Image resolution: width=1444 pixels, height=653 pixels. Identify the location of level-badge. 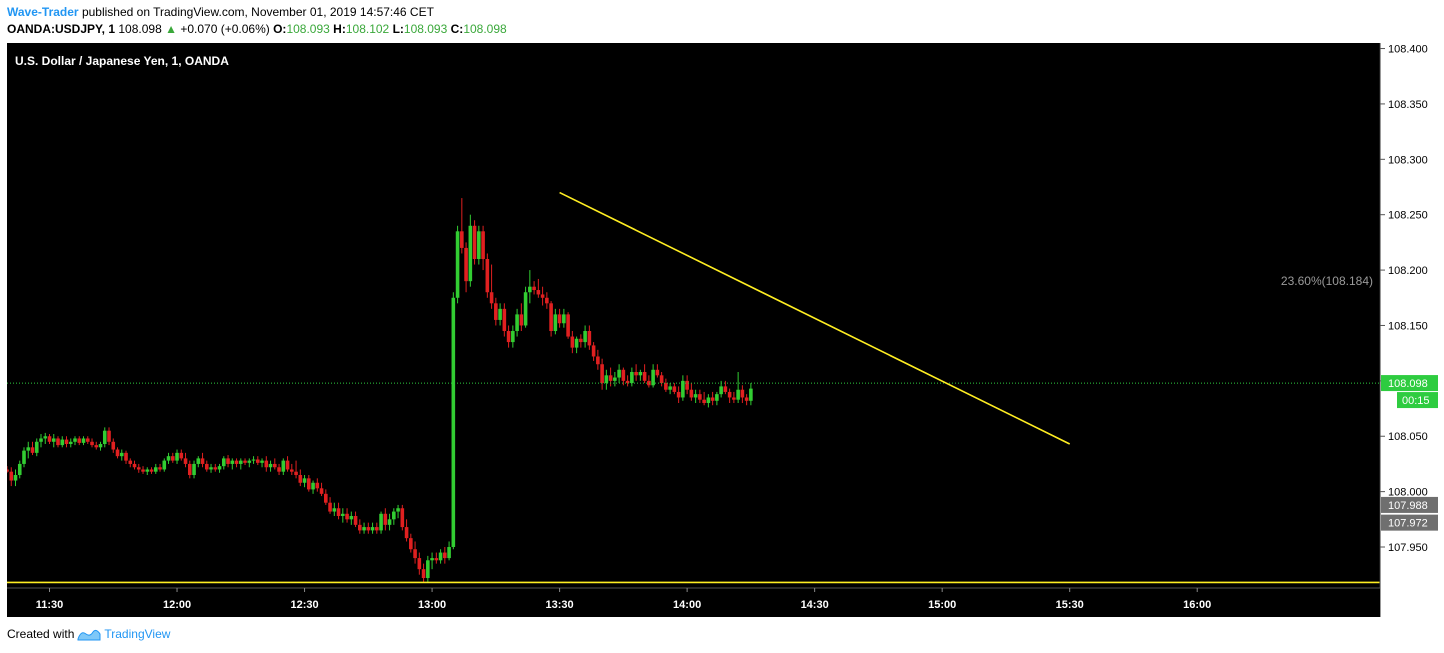
(1409, 504).